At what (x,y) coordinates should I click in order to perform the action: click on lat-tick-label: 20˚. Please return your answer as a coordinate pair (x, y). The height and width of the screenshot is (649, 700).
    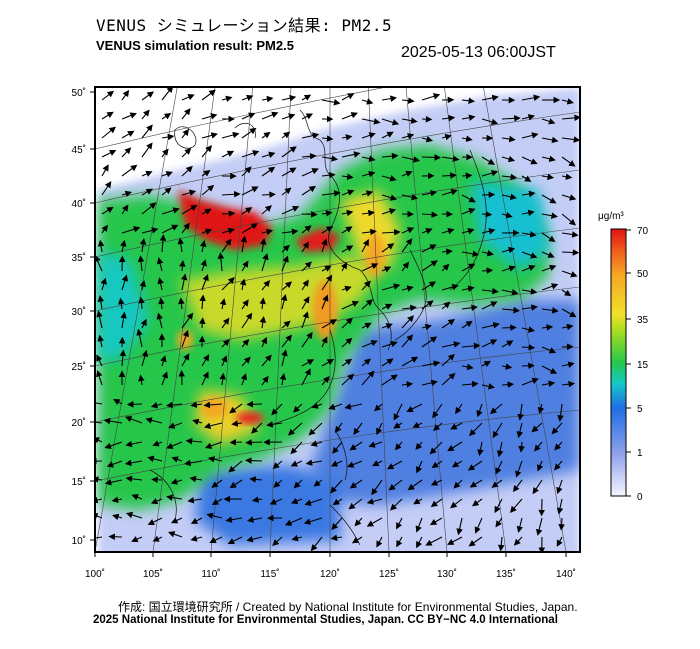
    Looking at the image, I should click on (79, 423).